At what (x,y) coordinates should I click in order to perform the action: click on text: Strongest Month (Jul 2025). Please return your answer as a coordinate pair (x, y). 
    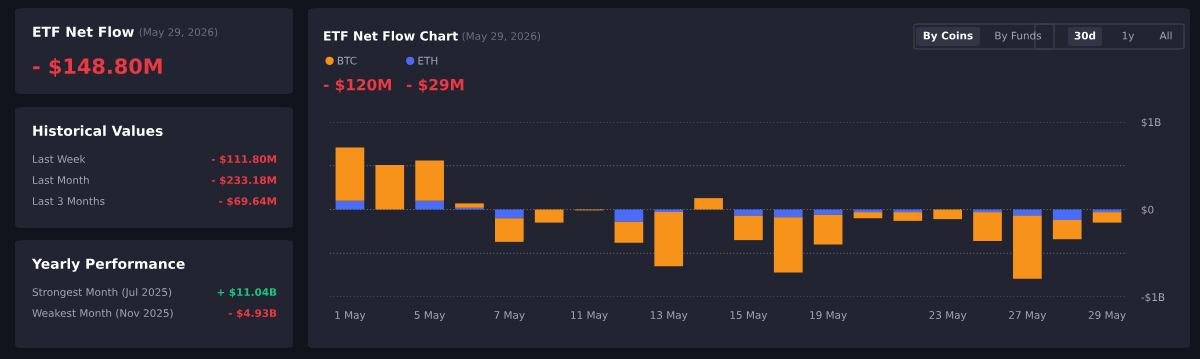
    Looking at the image, I should click on (102, 293).